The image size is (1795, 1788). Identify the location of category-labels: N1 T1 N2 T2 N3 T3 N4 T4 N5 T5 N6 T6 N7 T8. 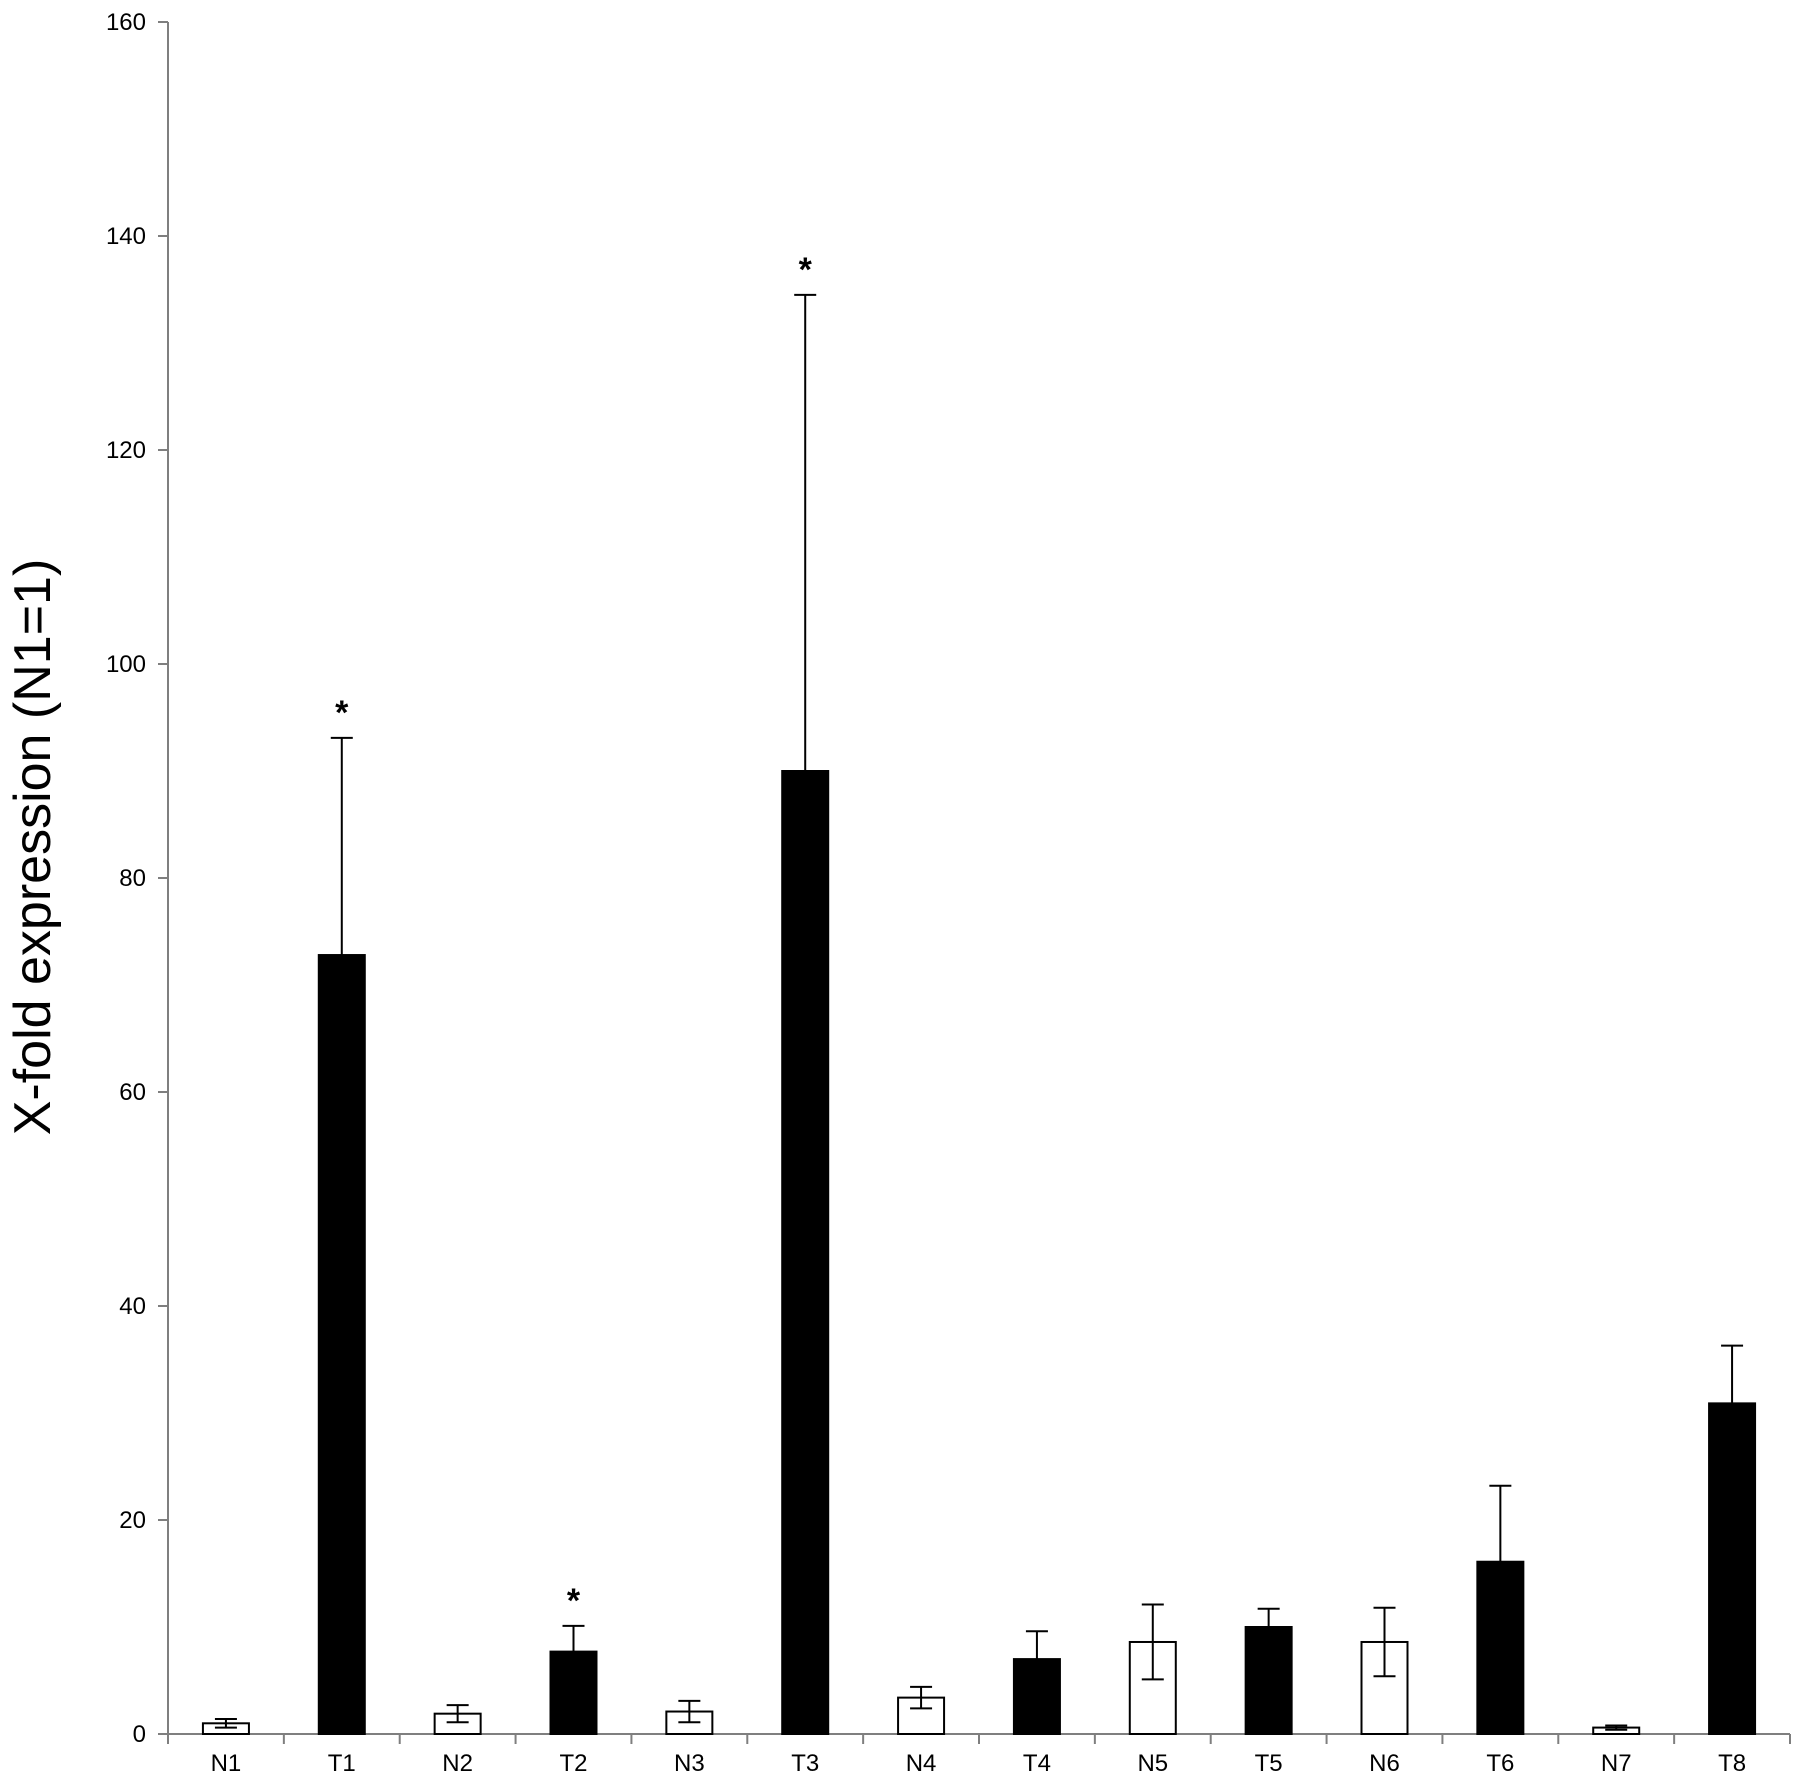
(978, 1763).